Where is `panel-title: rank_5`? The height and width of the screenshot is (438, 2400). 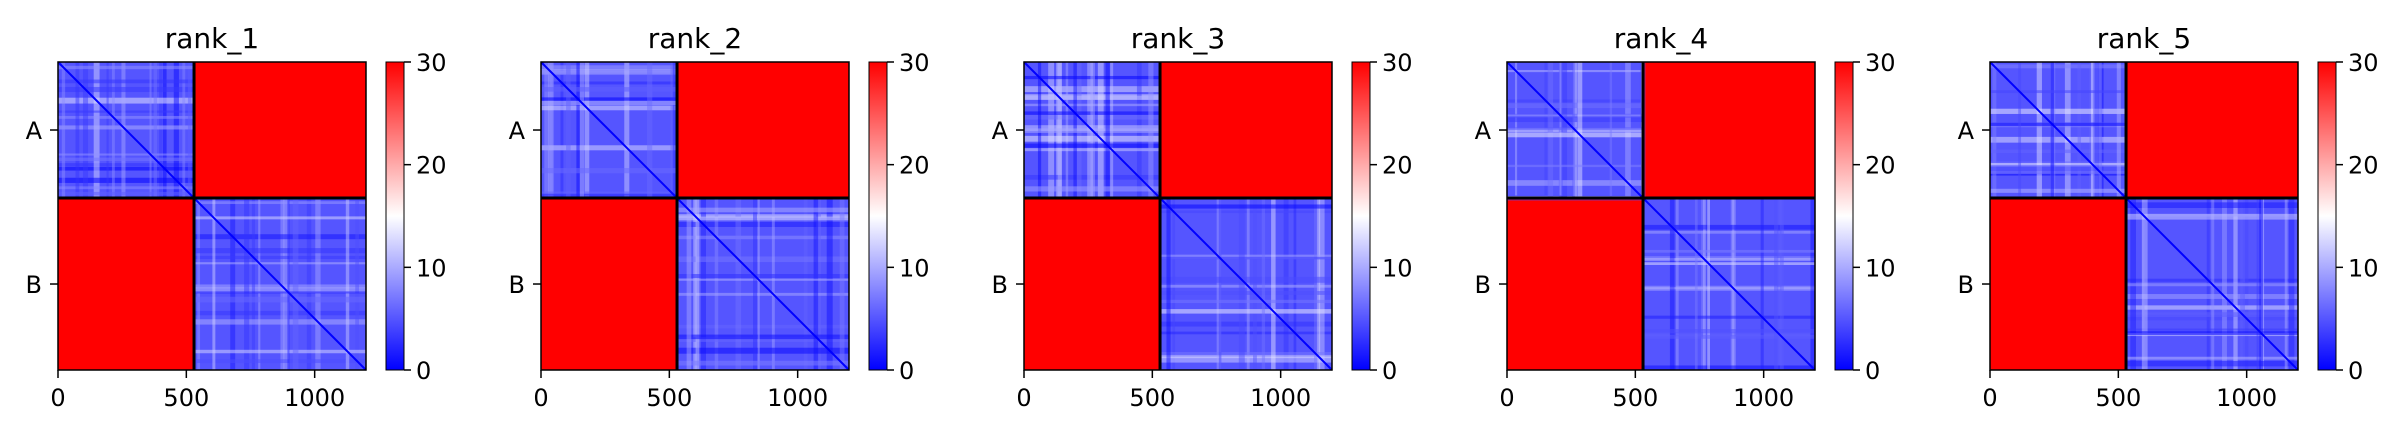 panel-title: rank_5 is located at coordinates (2144, 38).